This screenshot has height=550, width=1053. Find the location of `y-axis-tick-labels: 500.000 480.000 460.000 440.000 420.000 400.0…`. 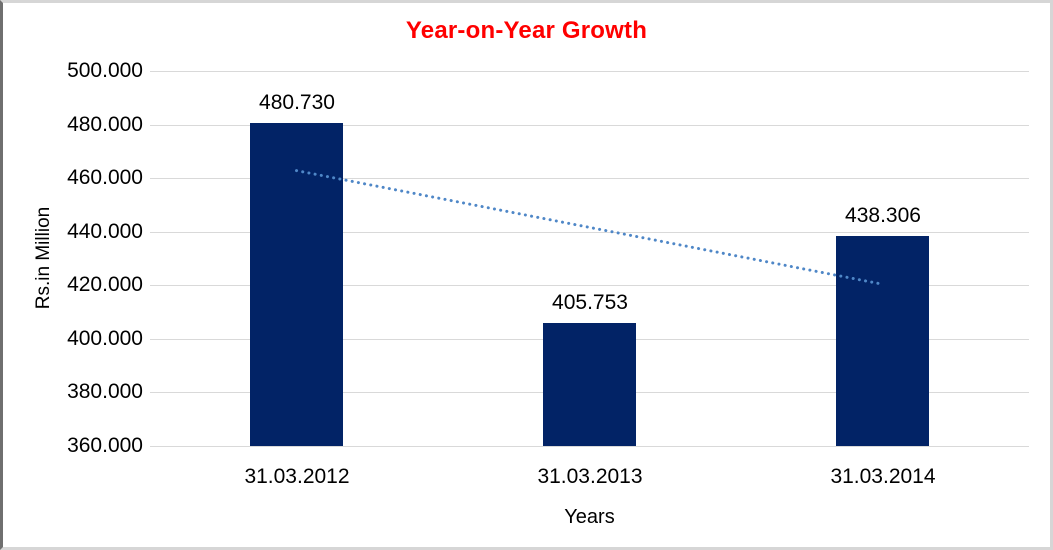

y-axis-tick-labels: 500.000 480.000 460.000 440.000 420.000 400.0… is located at coordinates (73, 258).